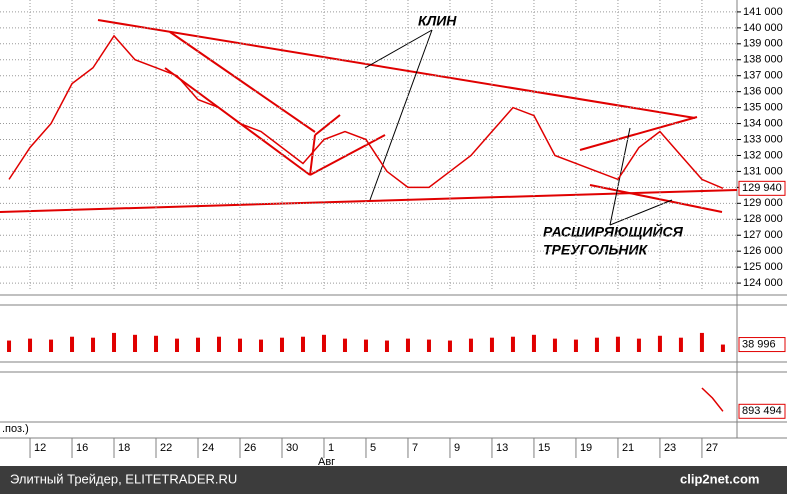  I want to click on month-label: Авг, so click(326, 462).